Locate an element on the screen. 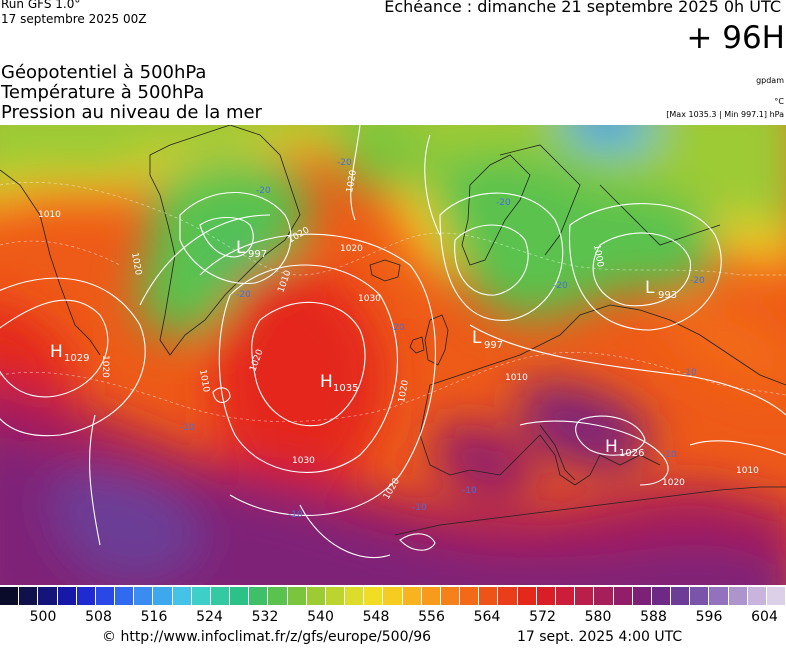 The width and height of the screenshot is (786, 648). color-scale-label: 540 is located at coordinates (320, 617).